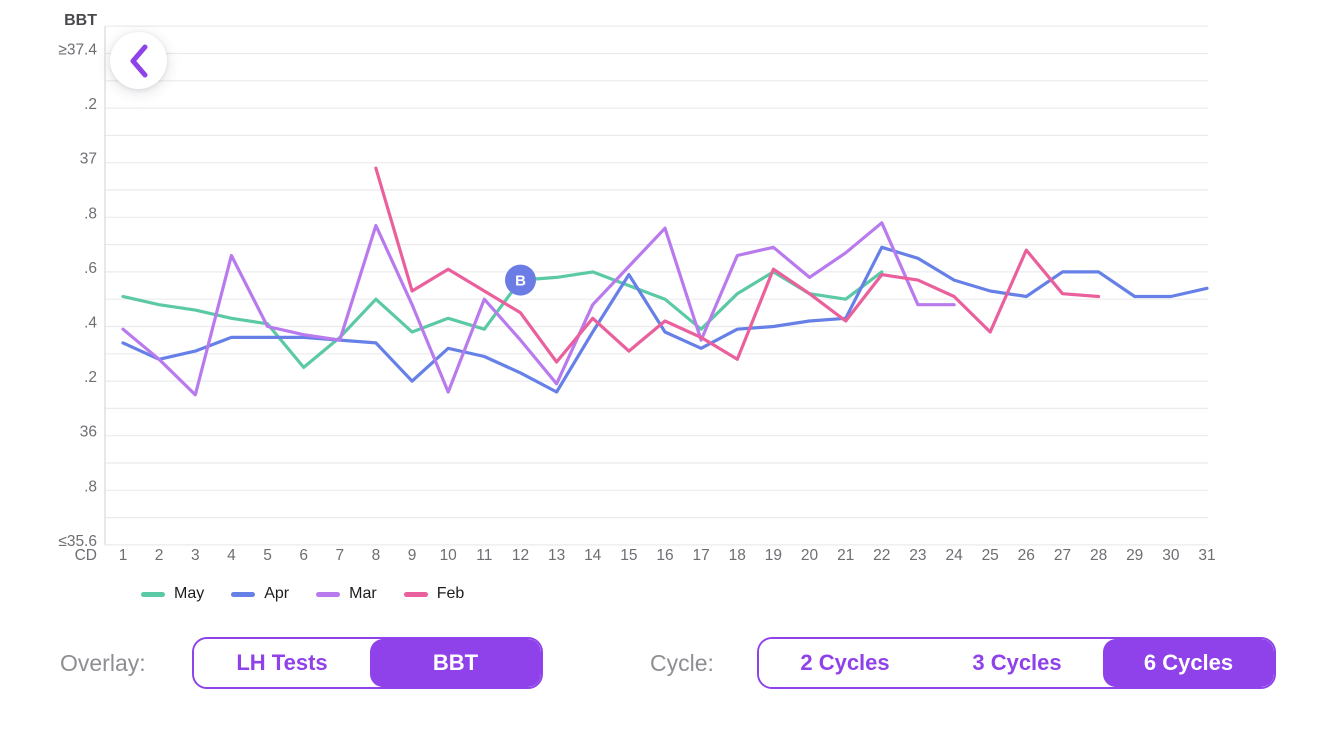  What do you see at coordinates (593, 555) in the screenshot?
I see `svg-text: 14` at bounding box center [593, 555].